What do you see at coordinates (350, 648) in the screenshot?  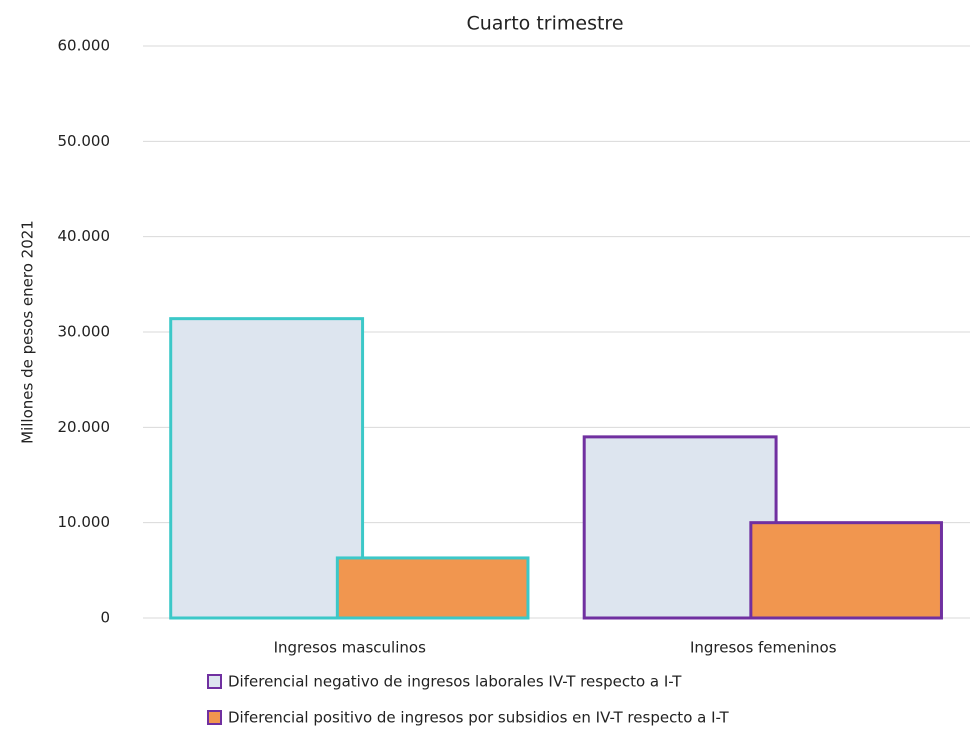 I see `x-tick-label: Ingresos masculinos` at bounding box center [350, 648].